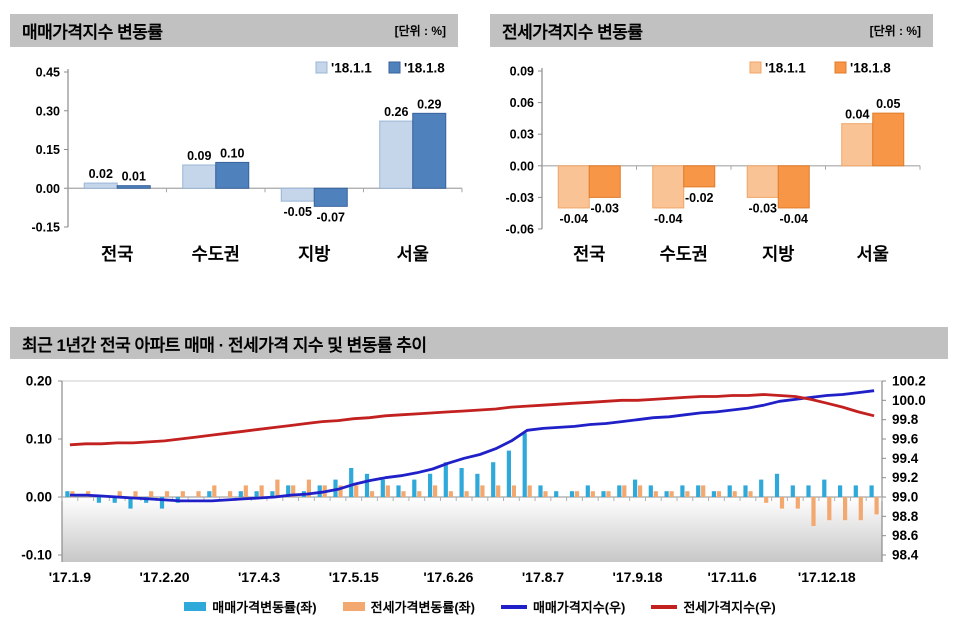  What do you see at coordinates (522, 135) in the screenshot?
I see `svg-text: 0.03` at bounding box center [522, 135].